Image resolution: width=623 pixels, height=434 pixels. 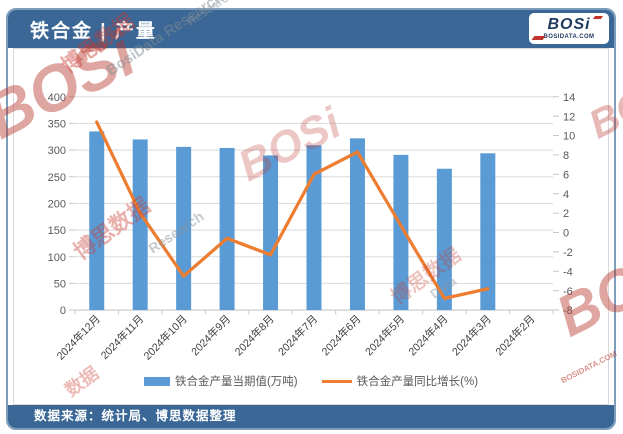 I want to click on right-axis-label: 10, so click(x=569, y=137).